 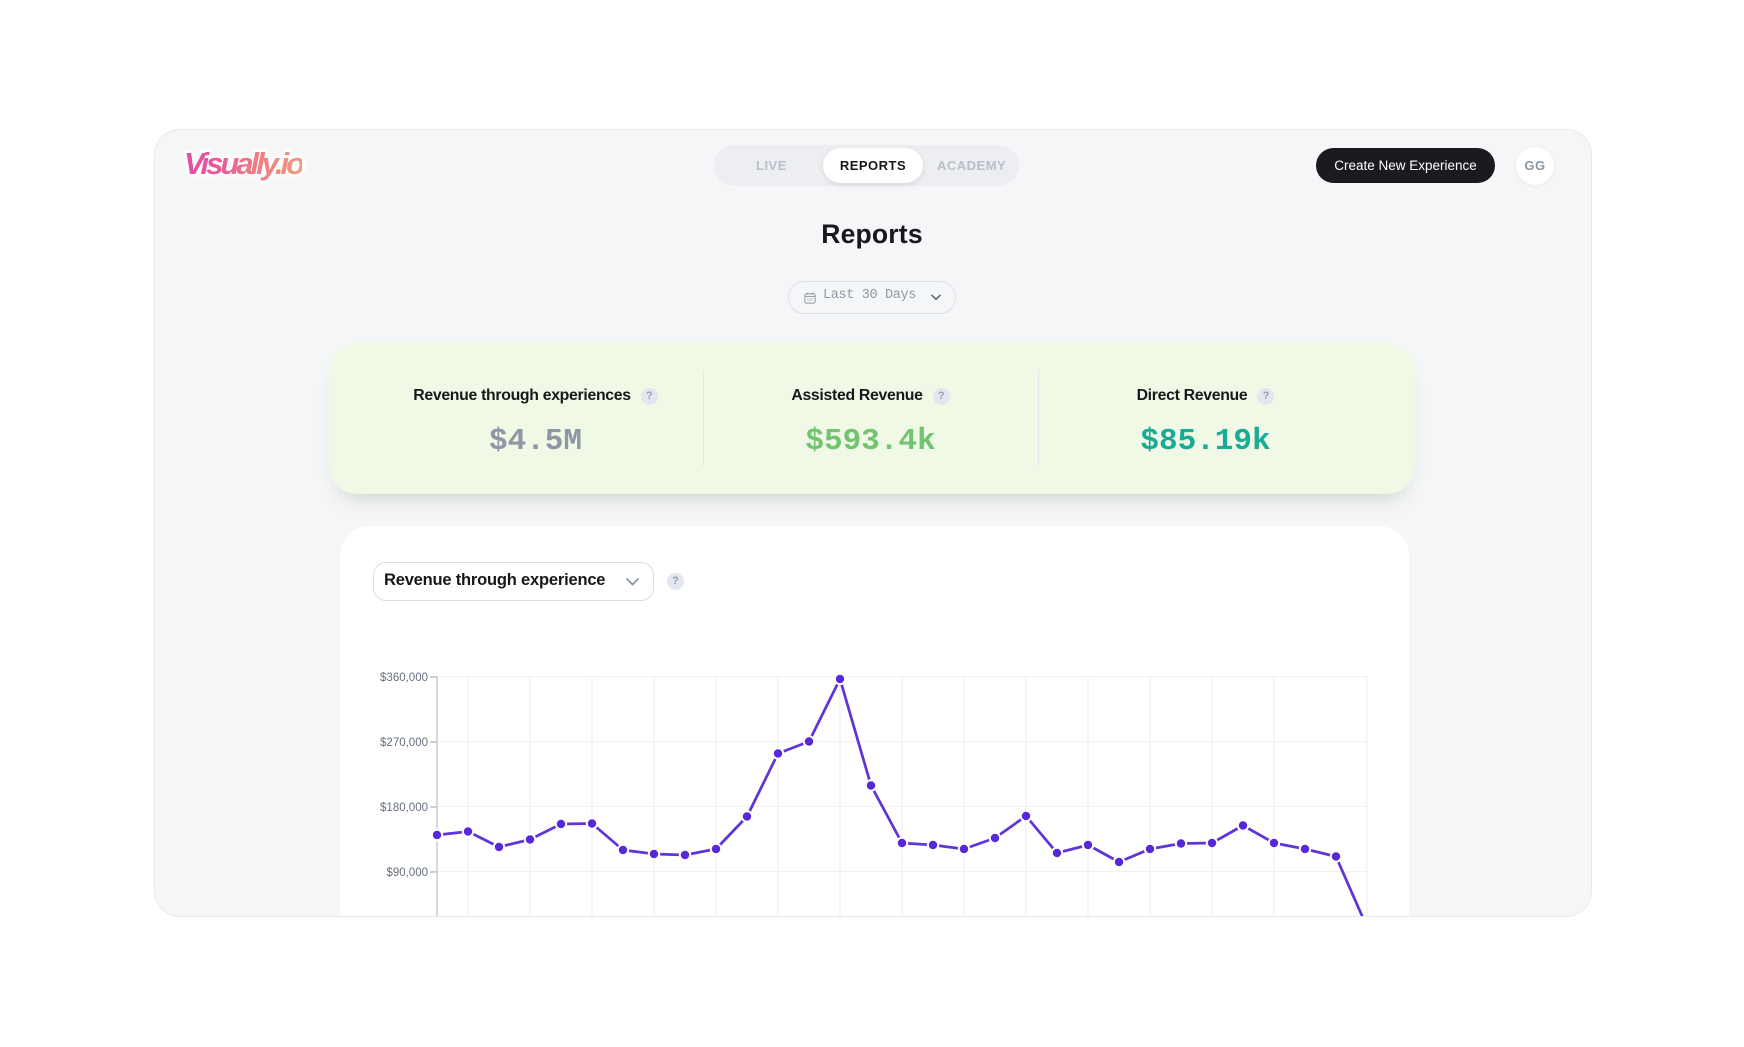 I want to click on svg-text: $180,000, so click(x=404, y=808).